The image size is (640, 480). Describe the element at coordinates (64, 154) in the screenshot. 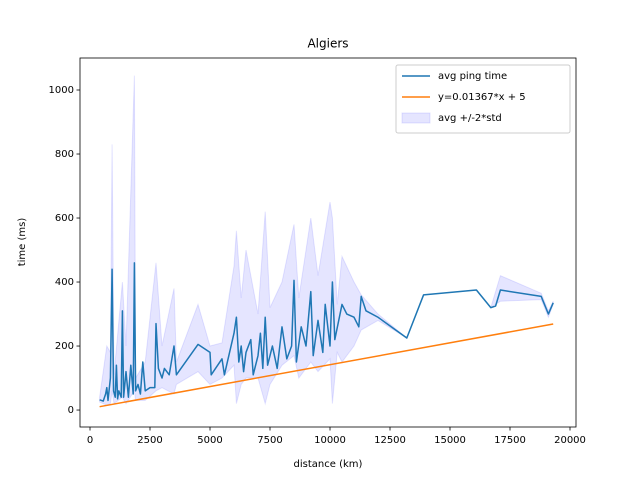

I see `y-tick-label: 800` at that location.